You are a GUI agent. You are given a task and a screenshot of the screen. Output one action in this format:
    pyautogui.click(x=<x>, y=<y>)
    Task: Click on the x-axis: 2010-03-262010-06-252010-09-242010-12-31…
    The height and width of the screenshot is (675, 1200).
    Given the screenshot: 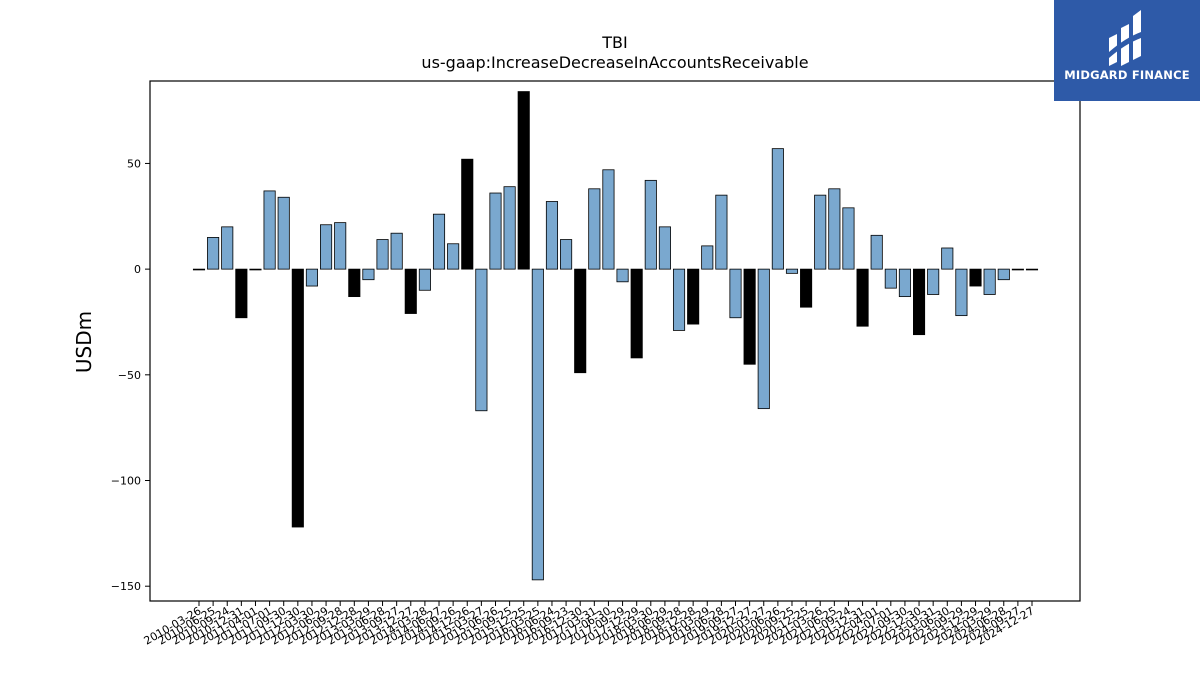 What is the action you would take?
    pyautogui.click(x=589, y=624)
    